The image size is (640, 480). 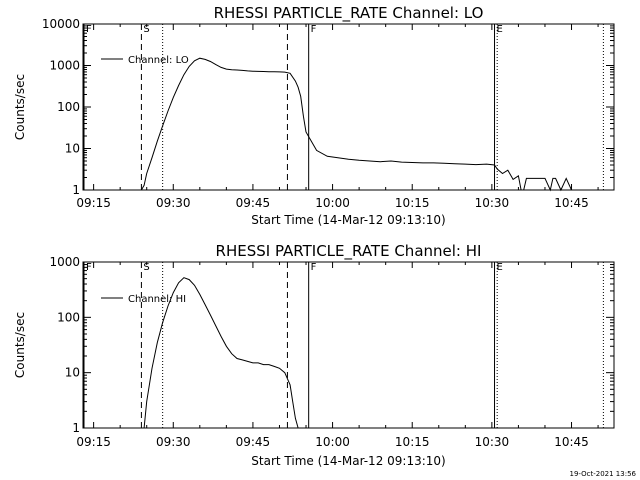 I want to click on timestamp: 19-Oct-2021 13:56, so click(x=603, y=474).